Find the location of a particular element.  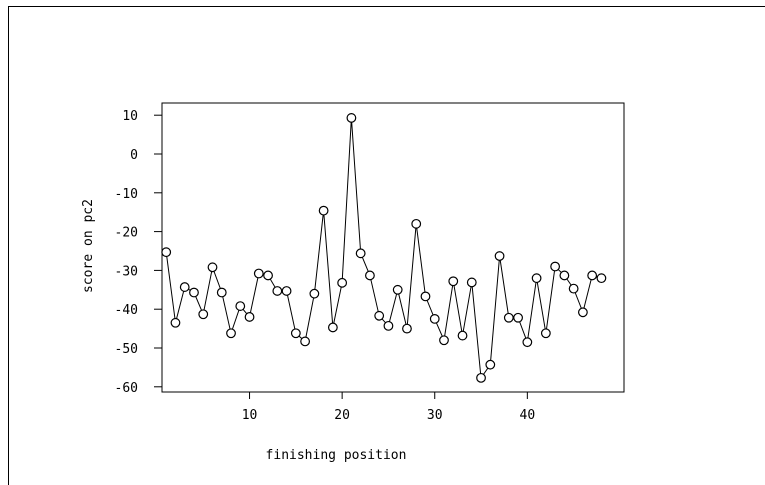

y-axis-label: score on pc2 is located at coordinates (88, 246).